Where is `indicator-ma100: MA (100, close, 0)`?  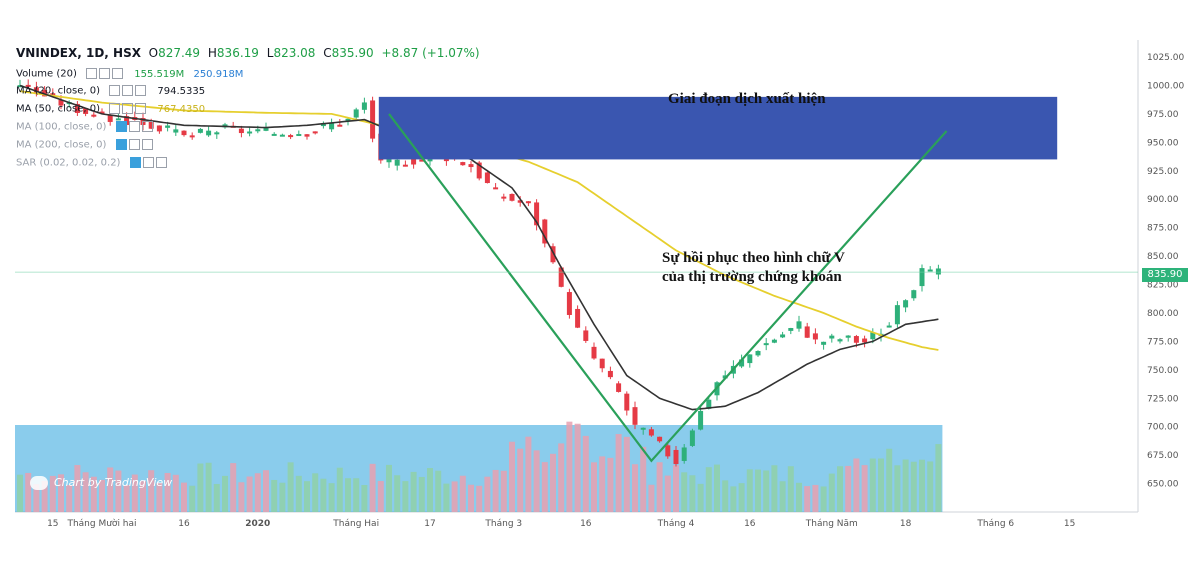
indicator-ma100: MA (100, close, 0) is located at coordinates (85, 127).